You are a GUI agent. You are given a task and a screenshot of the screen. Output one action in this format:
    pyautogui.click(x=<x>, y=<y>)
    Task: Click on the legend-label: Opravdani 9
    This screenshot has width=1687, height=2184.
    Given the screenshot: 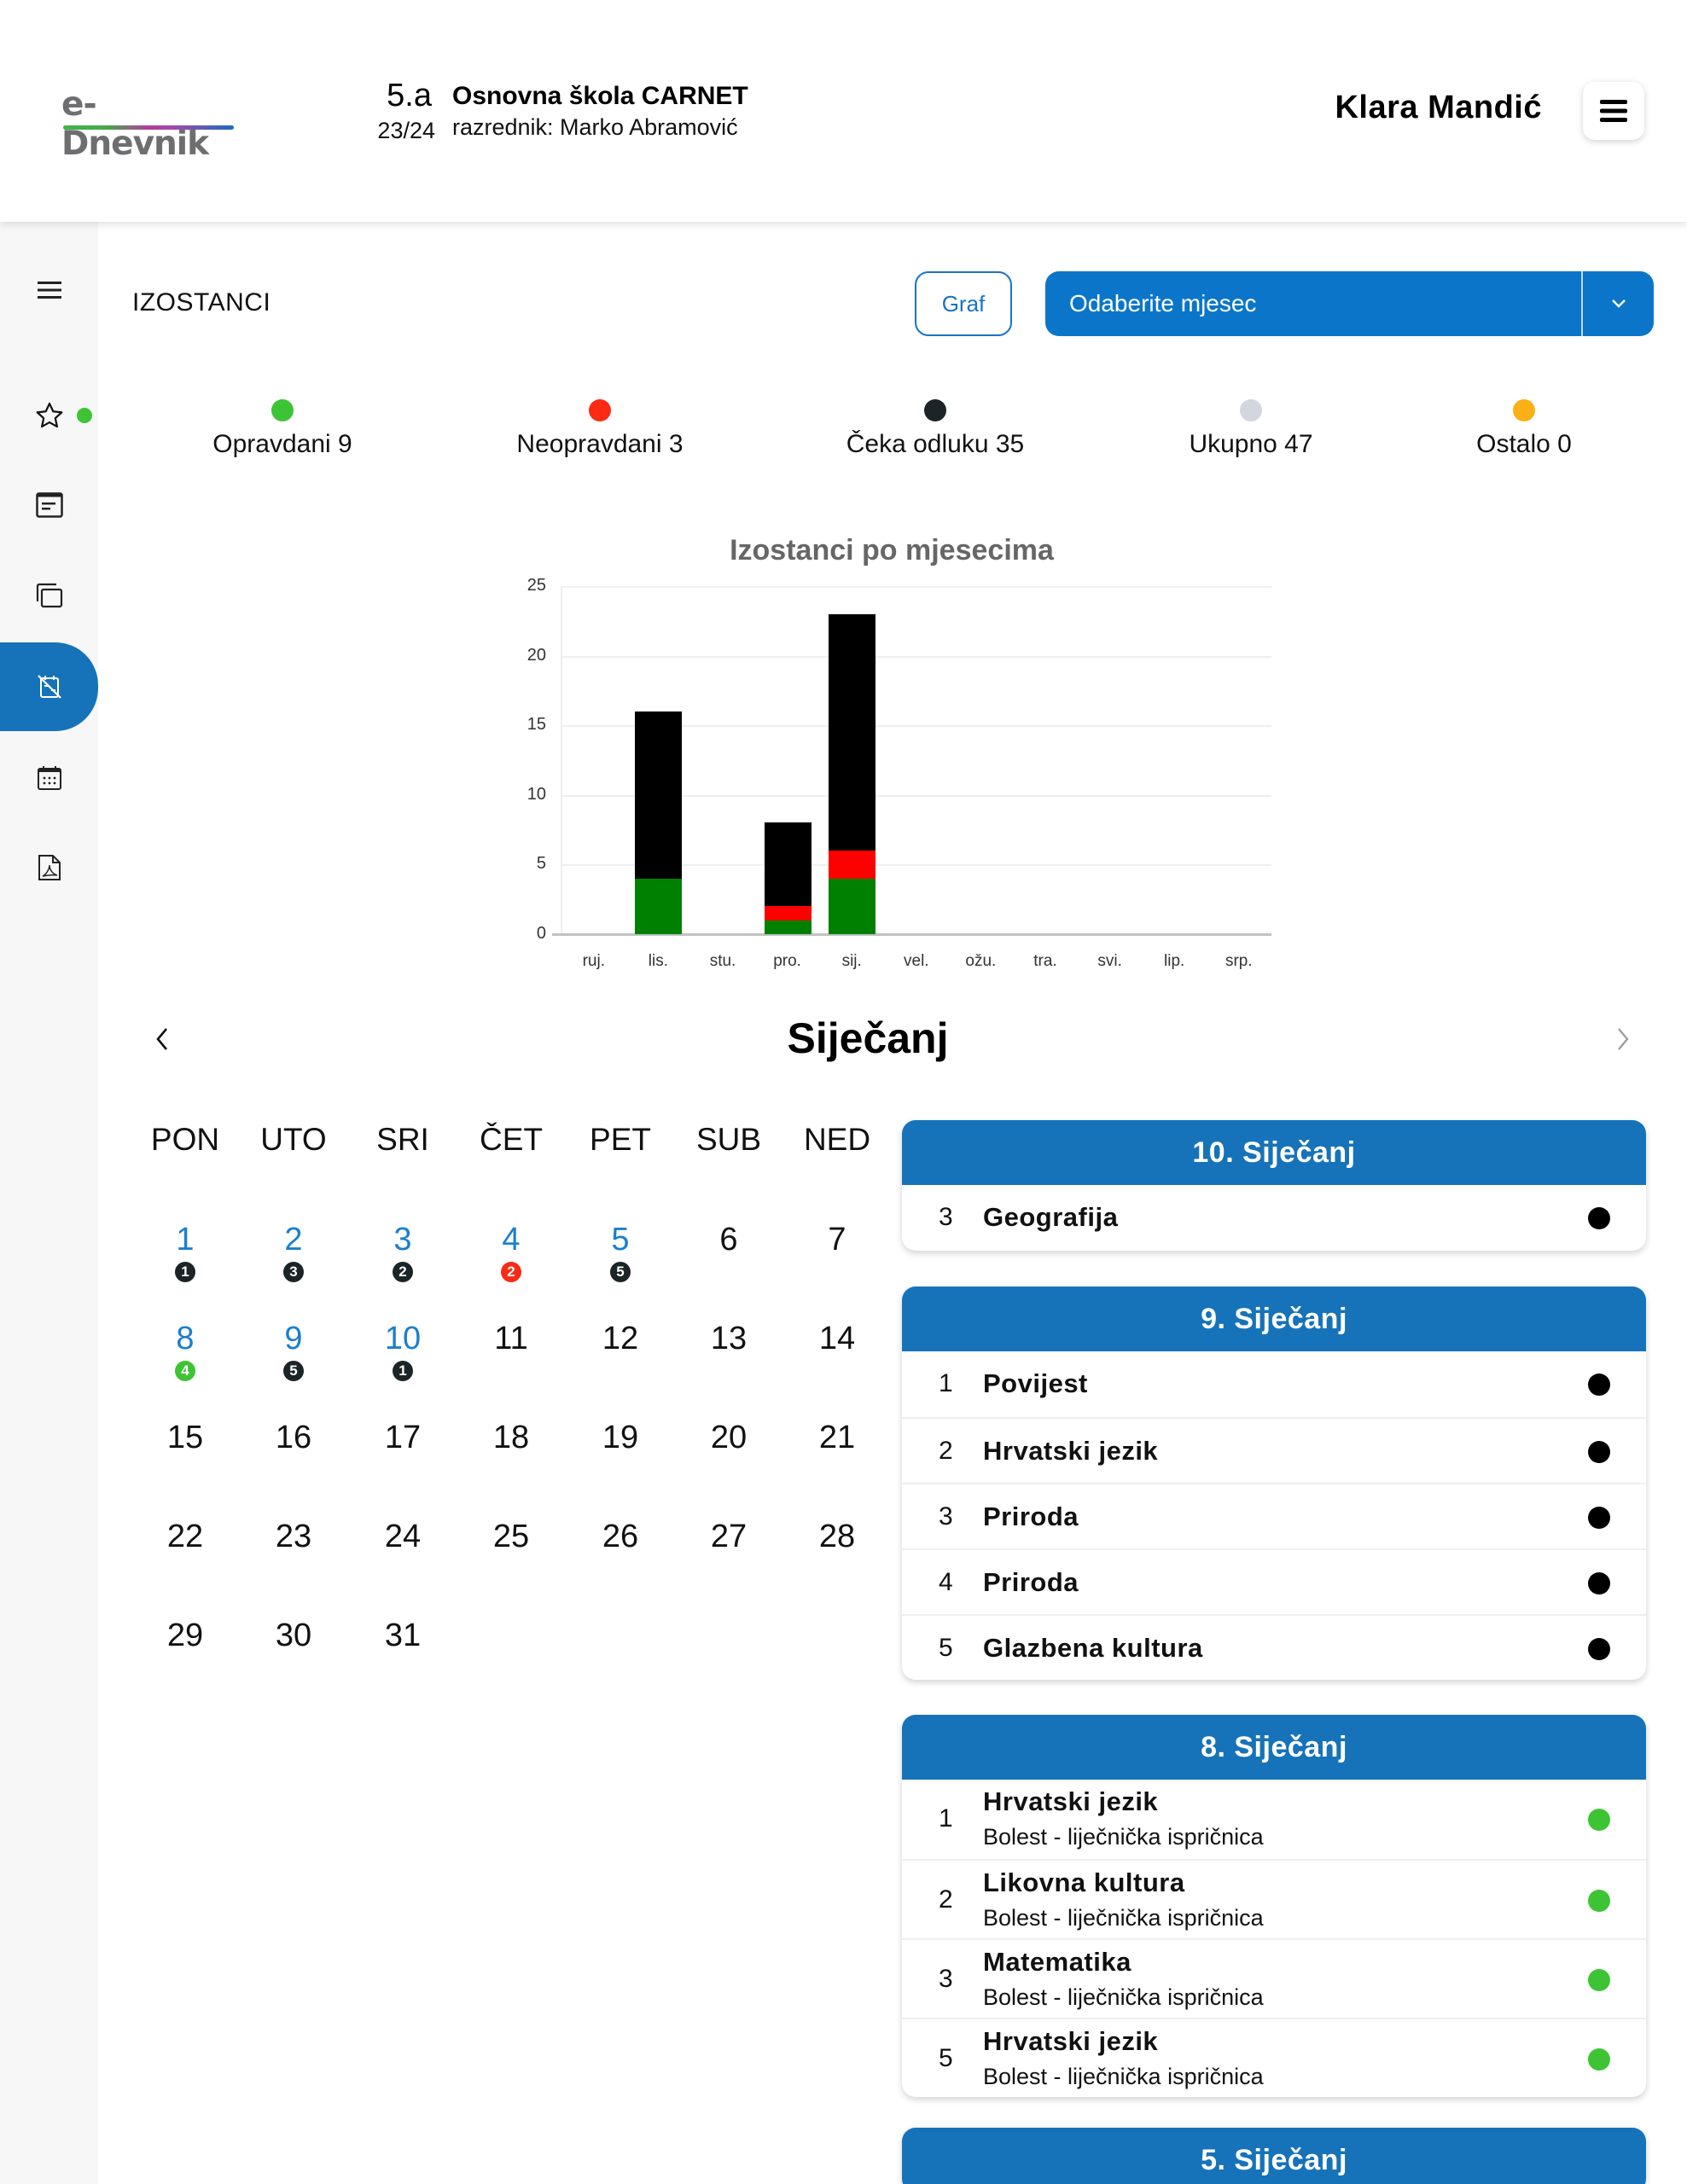 What is the action you would take?
    pyautogui.click(x=282, y=444)
    